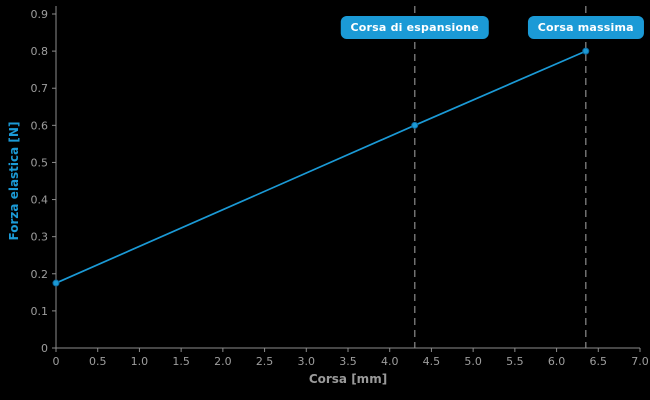 The height and width of the screenshot is (400, 650). What do you see at coordinates (557, 361) in the screenshot?
I see `x-tick-label: 6.0` at bounding box center [557, 361].